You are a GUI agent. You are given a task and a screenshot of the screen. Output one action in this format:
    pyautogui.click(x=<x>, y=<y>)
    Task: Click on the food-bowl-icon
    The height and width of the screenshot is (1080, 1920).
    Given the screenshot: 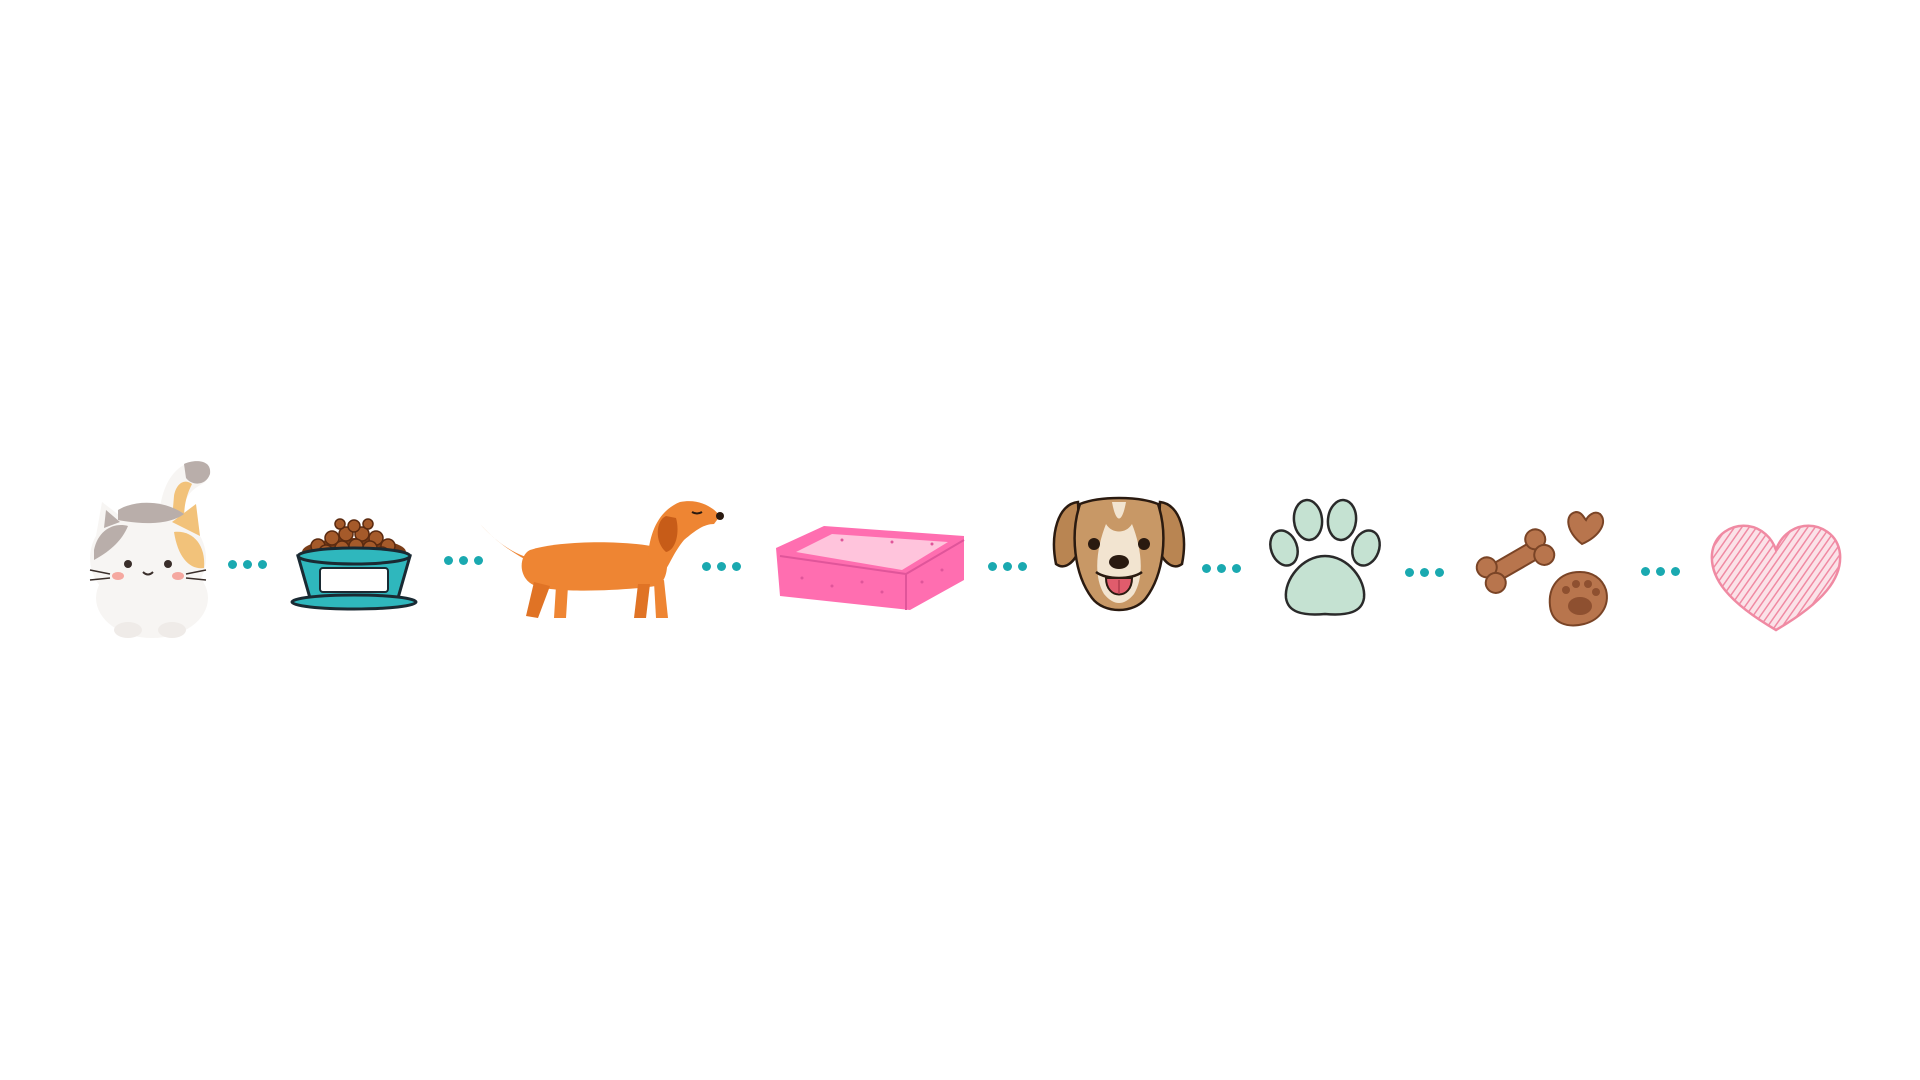 What is the action you would take?
    pyautogui.click(x=354, y=562)
    